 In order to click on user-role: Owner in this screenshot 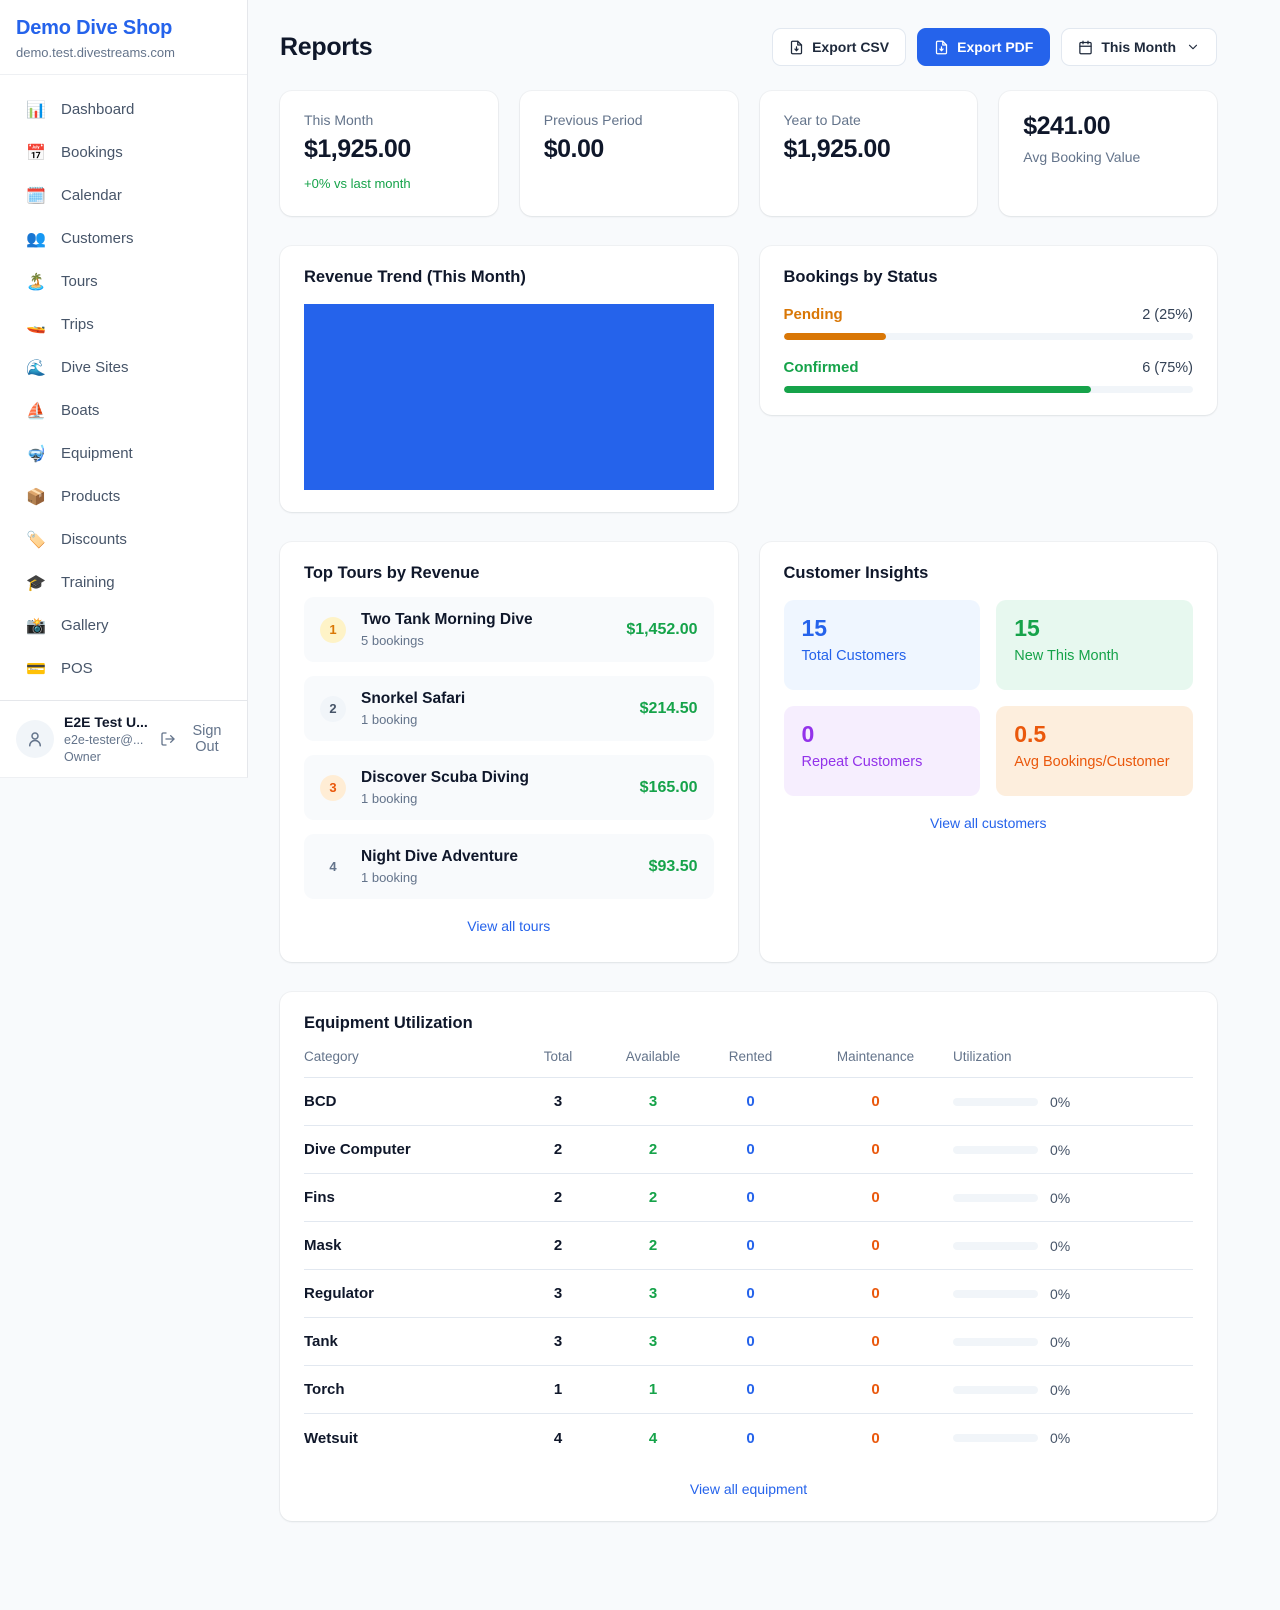, I will do `click(82, 757)`.